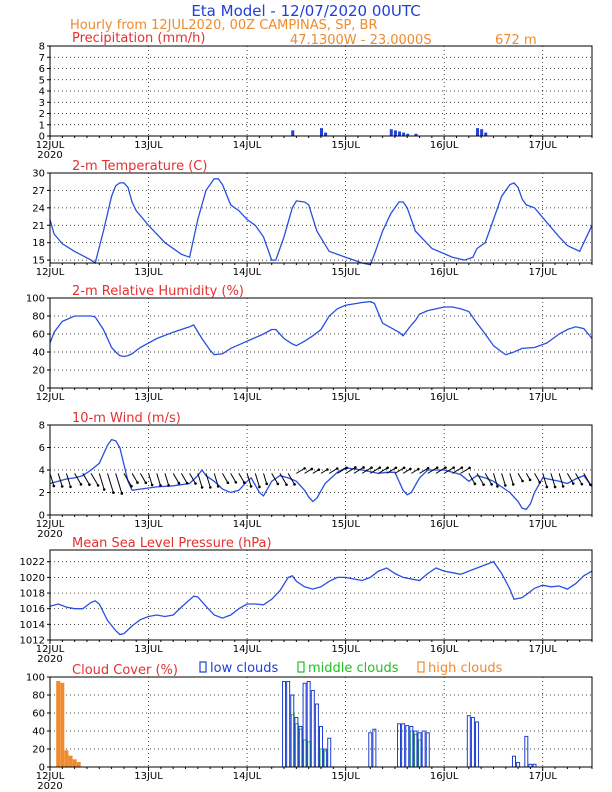 Image resolution: width=612 pixels, height=792 pixels. Describe the element at coordinates (42, 137) in the screenshot. I see `precipitation-ytick-label: 0` at that location.